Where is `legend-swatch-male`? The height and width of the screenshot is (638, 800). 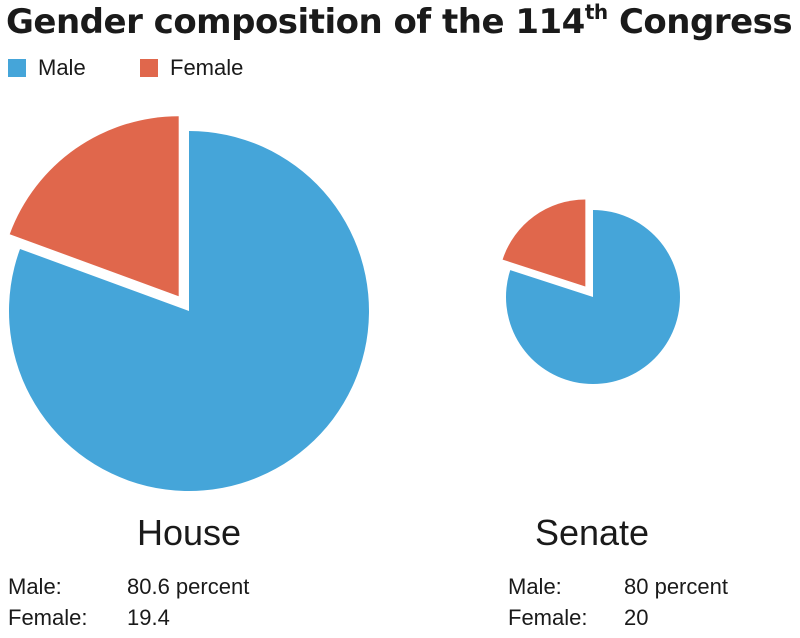
legend-swatch-male is located at coordinates (17, 68).